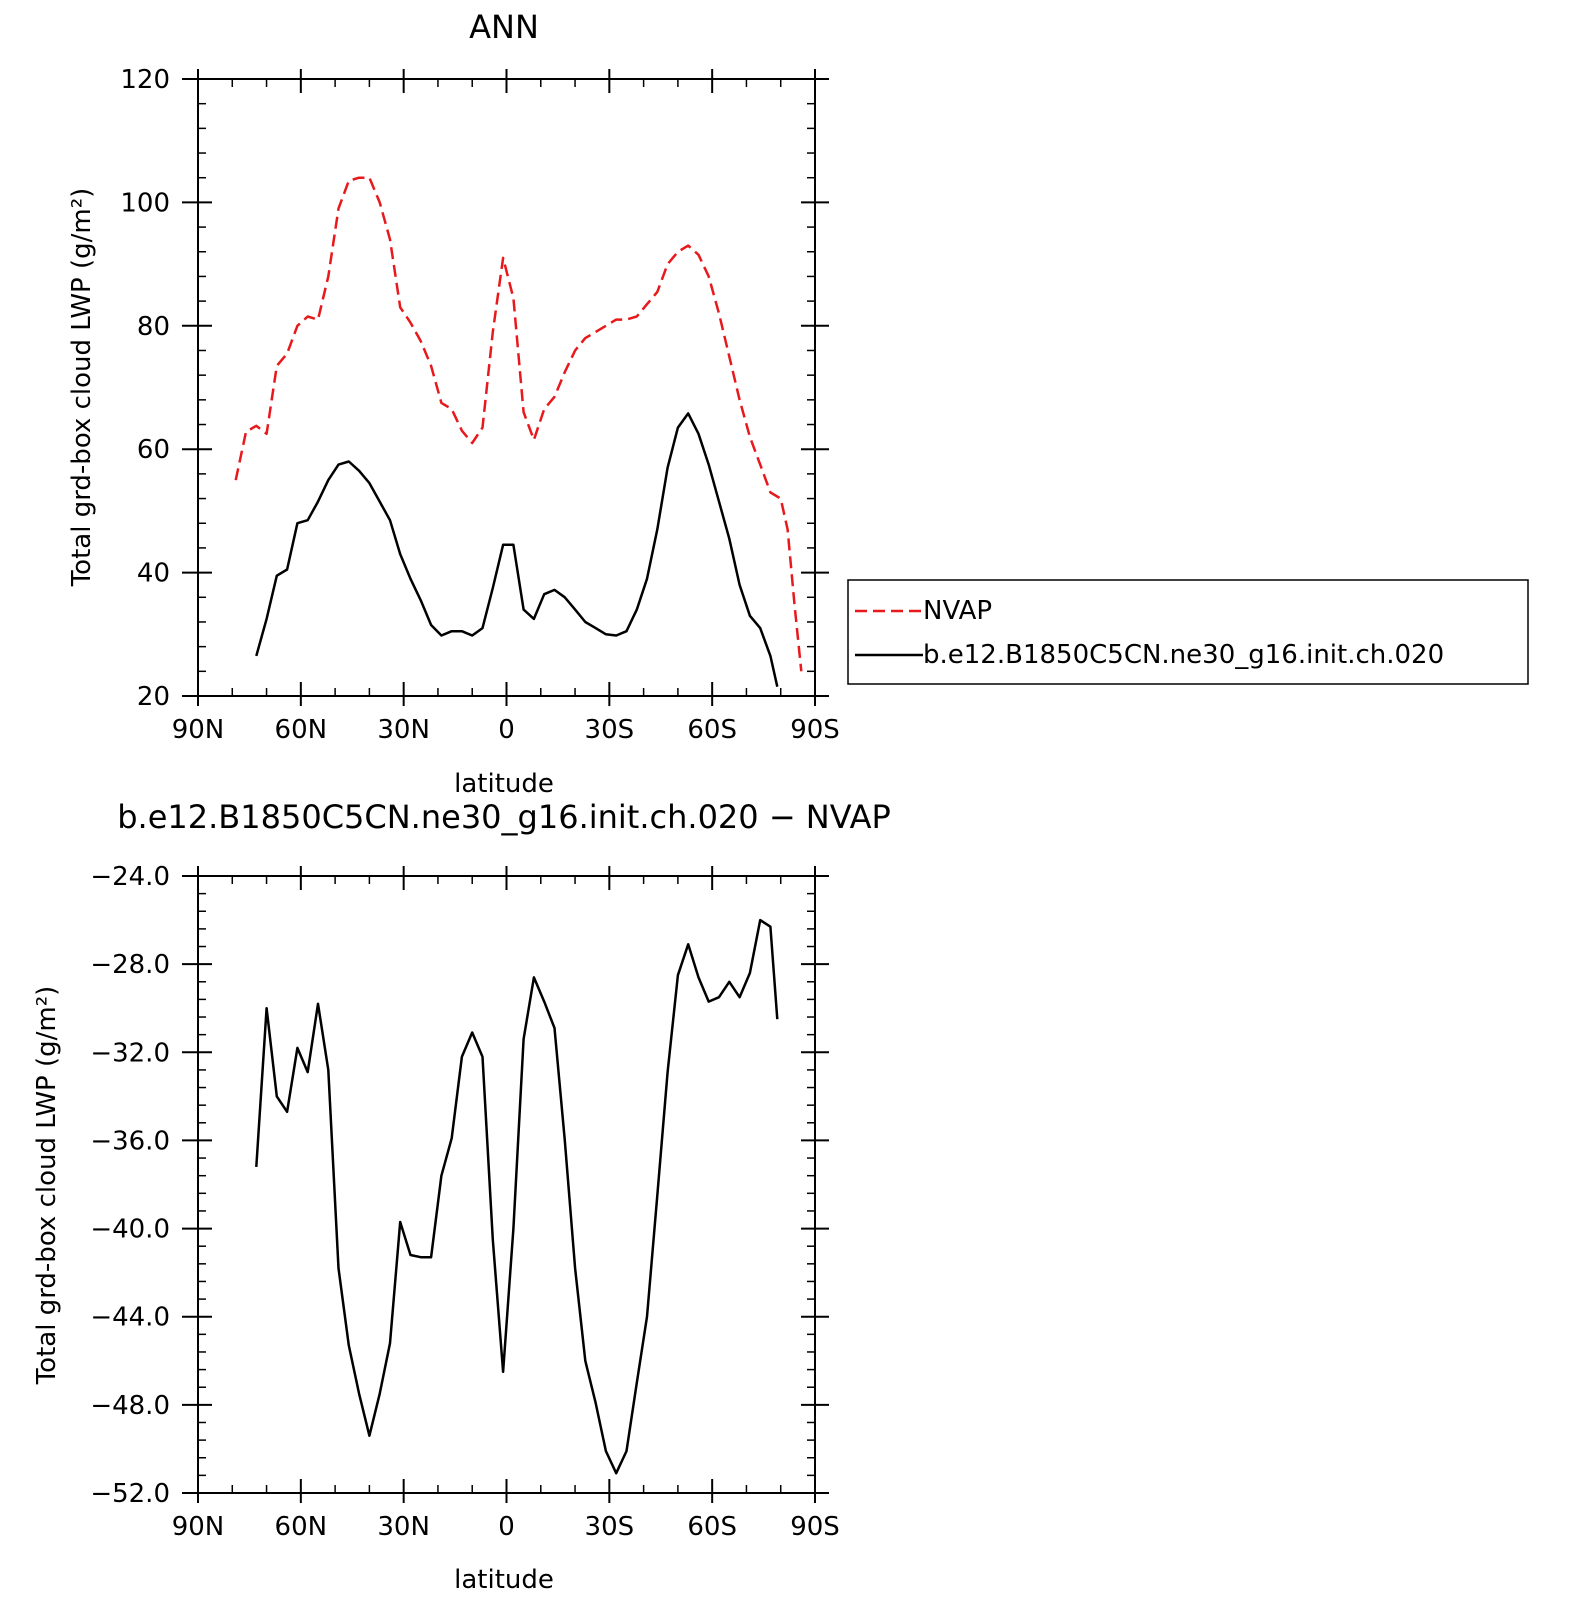 The width and height of the screenshot is (1594, 1597). What do you see at coordinates (47, 1186) in the screenshot?
I see `y-axis-label-difference: Total grd-box cloud LWP (g/m²)` at bounding box center [47, 1186].